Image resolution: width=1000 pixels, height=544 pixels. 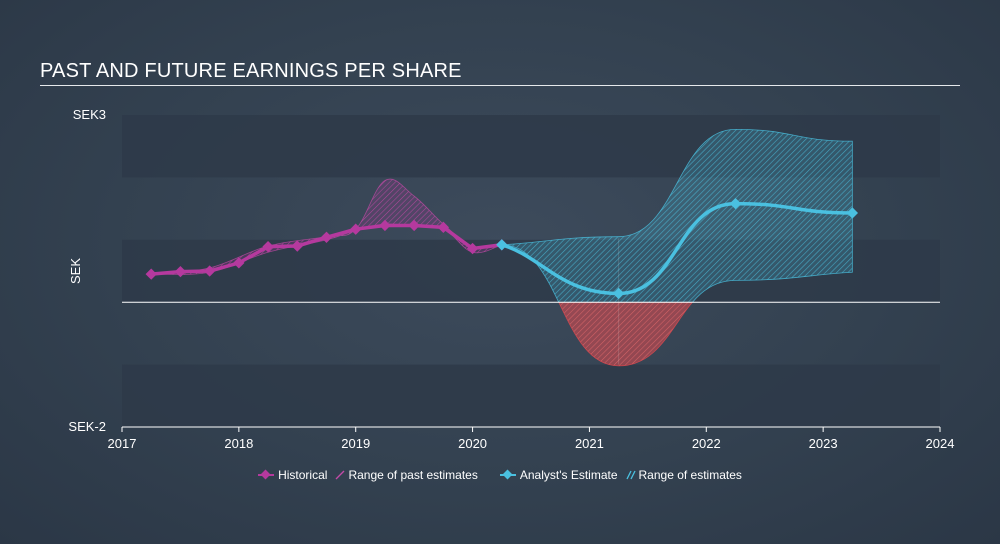 I want to click on past-range-swatch-icon, so click(x=340, y=475).